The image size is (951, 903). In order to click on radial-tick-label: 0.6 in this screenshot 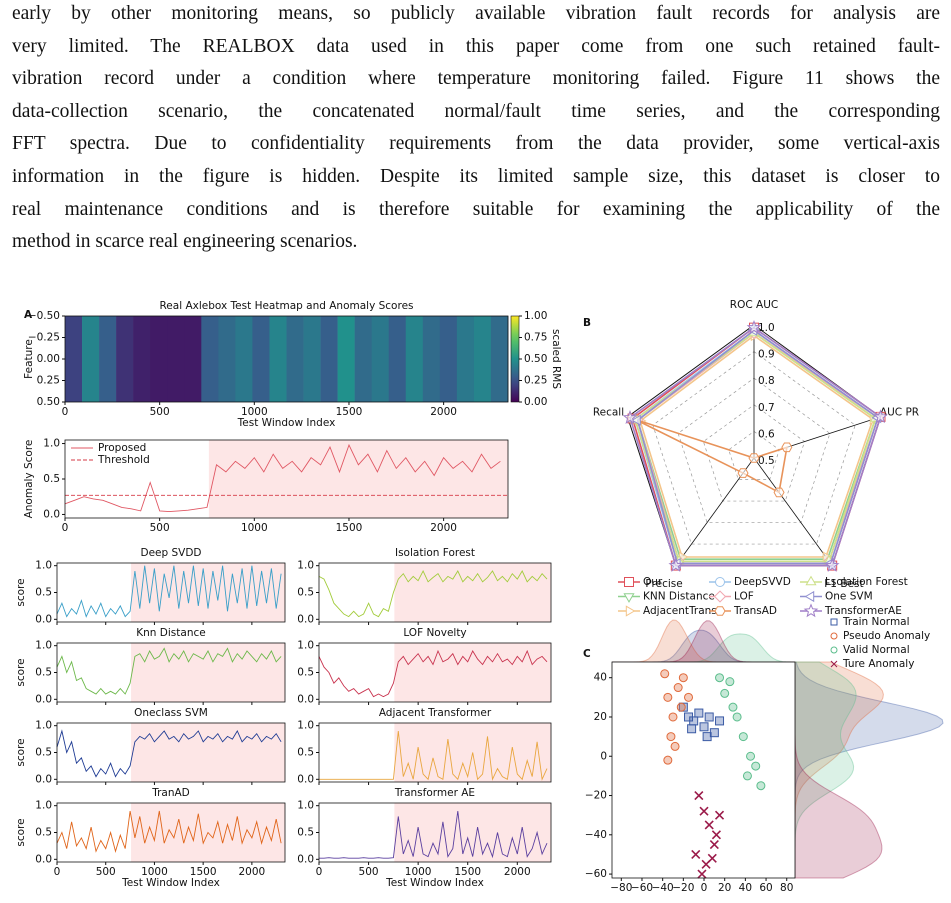, I will do `click(766, 434)`.